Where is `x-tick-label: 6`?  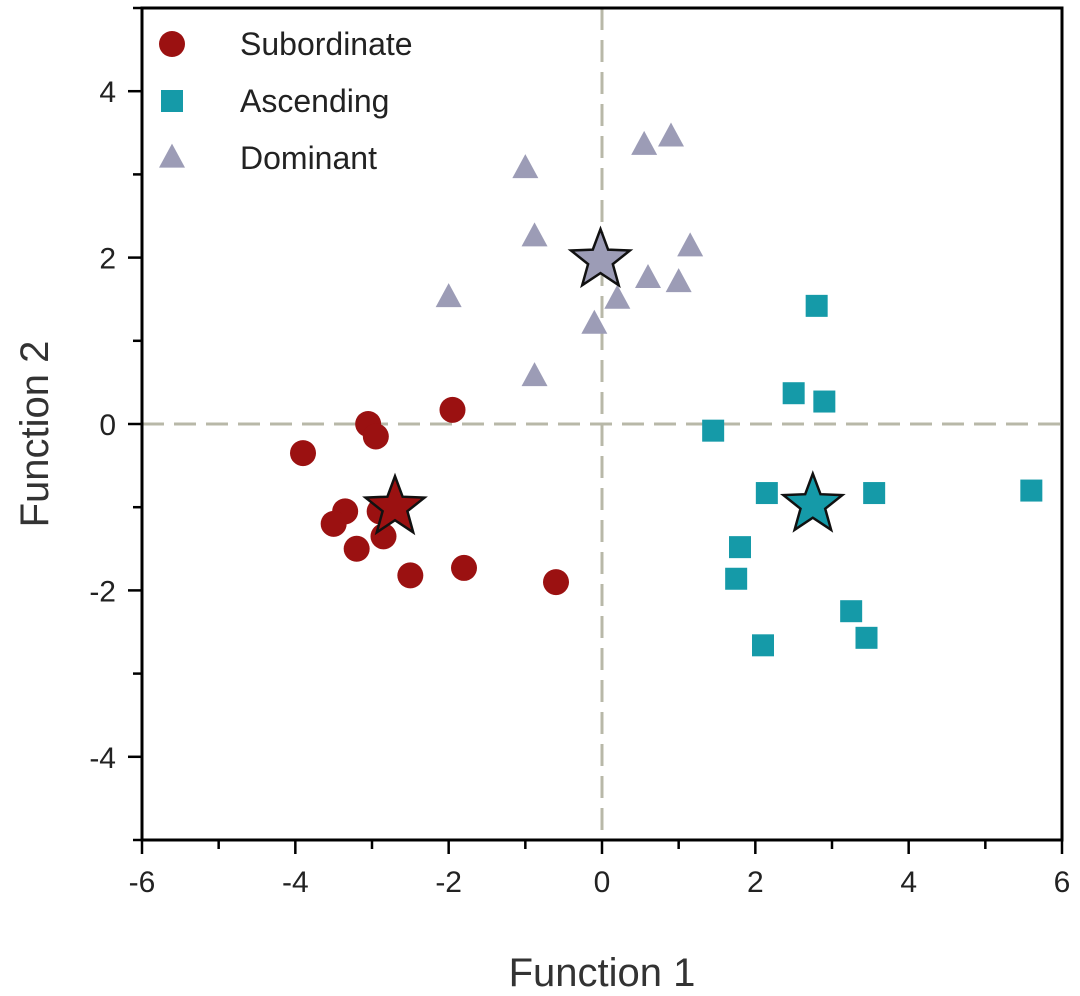
x-tick-label: 6 is located at coordinates (1062, 882).